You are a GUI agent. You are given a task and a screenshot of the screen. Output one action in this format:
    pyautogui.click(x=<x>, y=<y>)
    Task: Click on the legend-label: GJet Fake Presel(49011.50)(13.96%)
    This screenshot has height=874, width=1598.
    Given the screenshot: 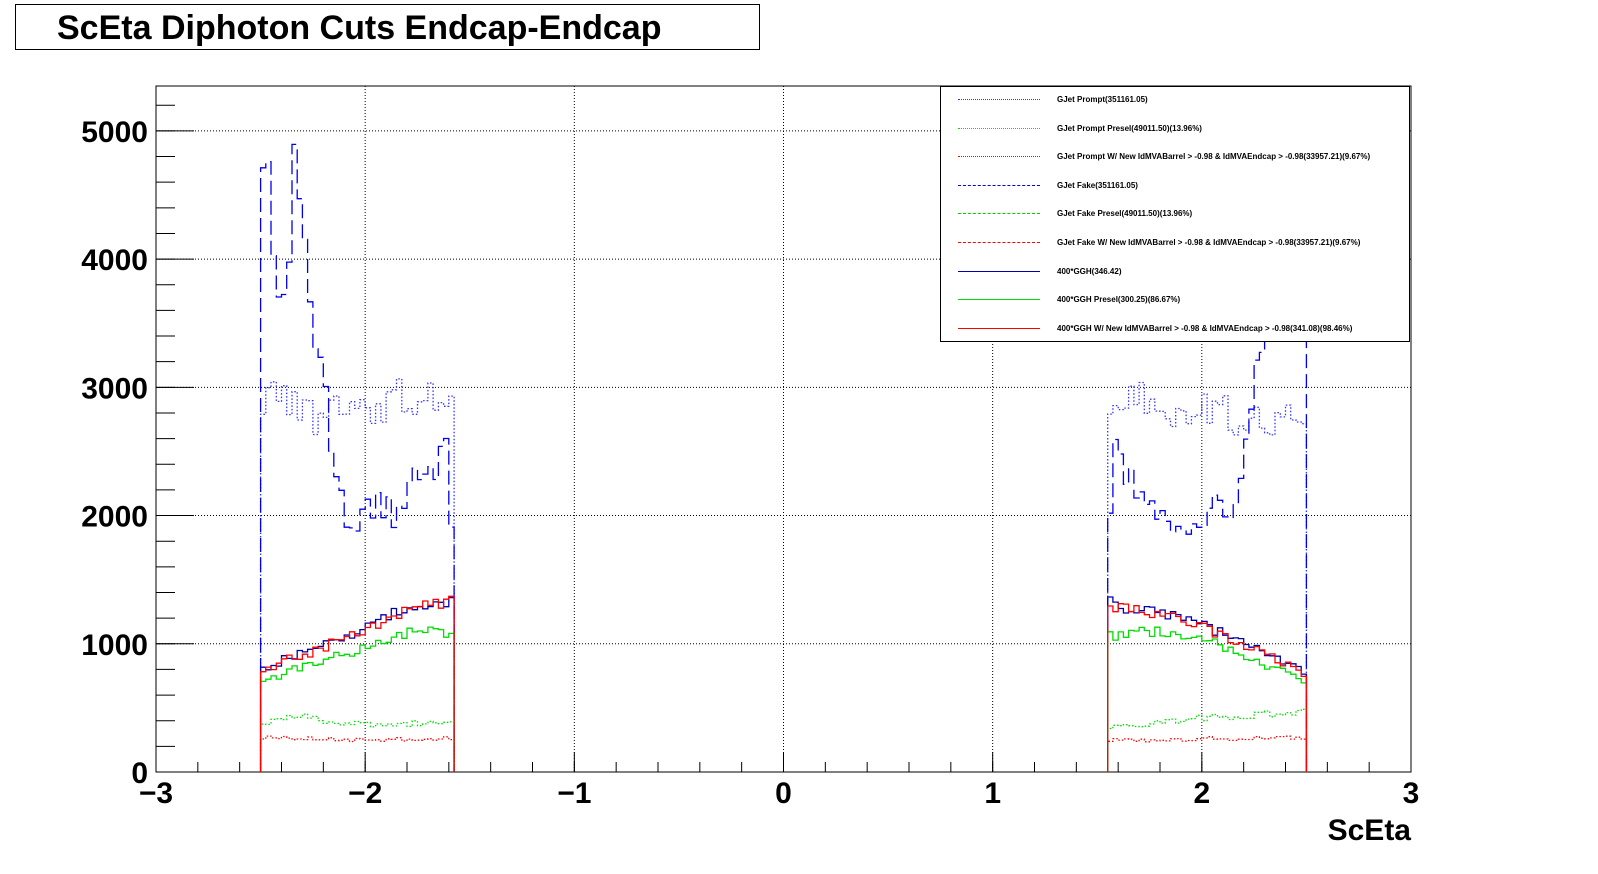 What is the action you would take?
    pyautogui.click(x=1125, y=214)
    